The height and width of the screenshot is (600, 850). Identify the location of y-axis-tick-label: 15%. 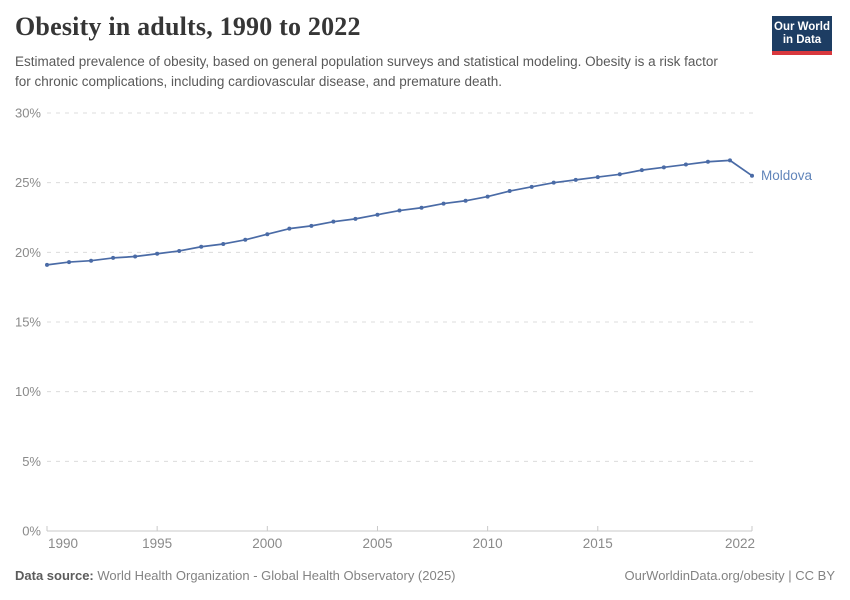
(28, 322).